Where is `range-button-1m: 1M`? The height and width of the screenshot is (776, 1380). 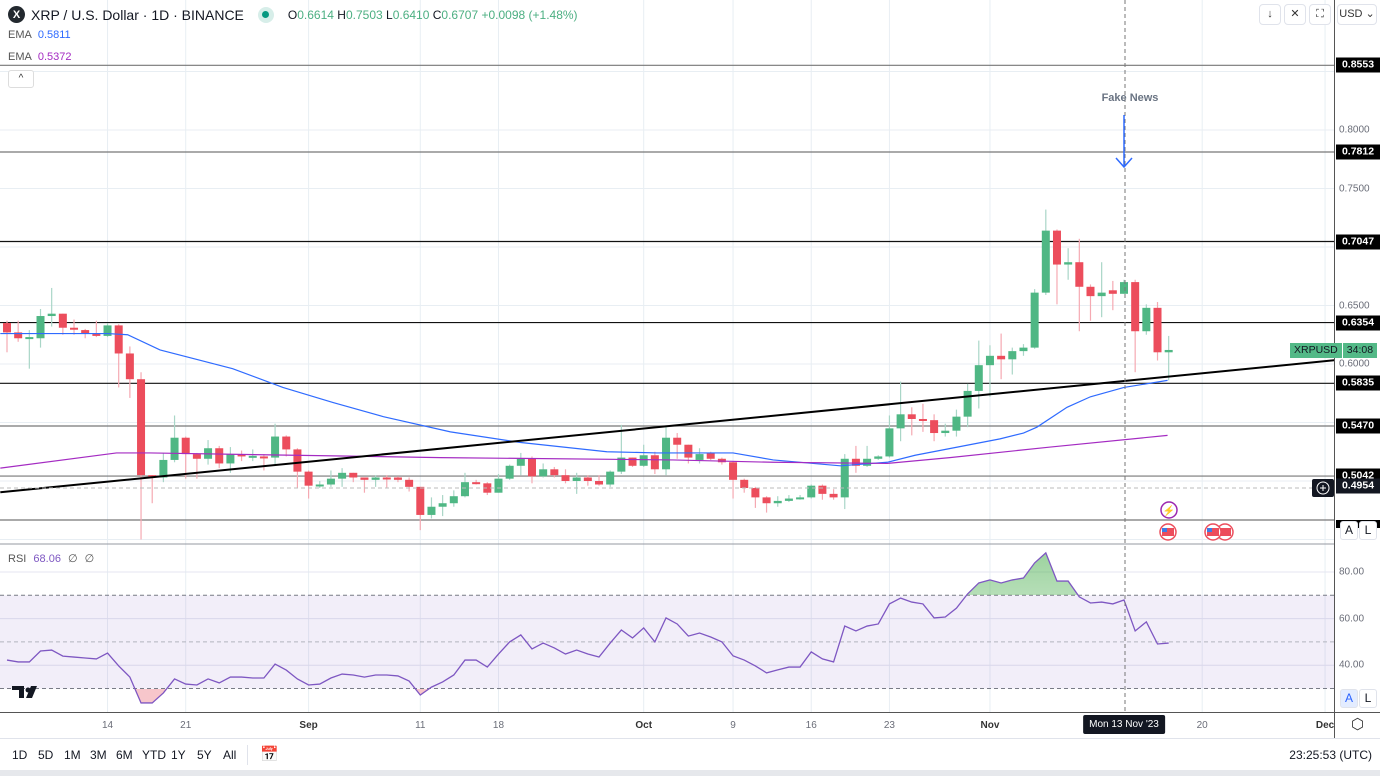 range-button-1m: 1M is located at coordinates (72, 755).